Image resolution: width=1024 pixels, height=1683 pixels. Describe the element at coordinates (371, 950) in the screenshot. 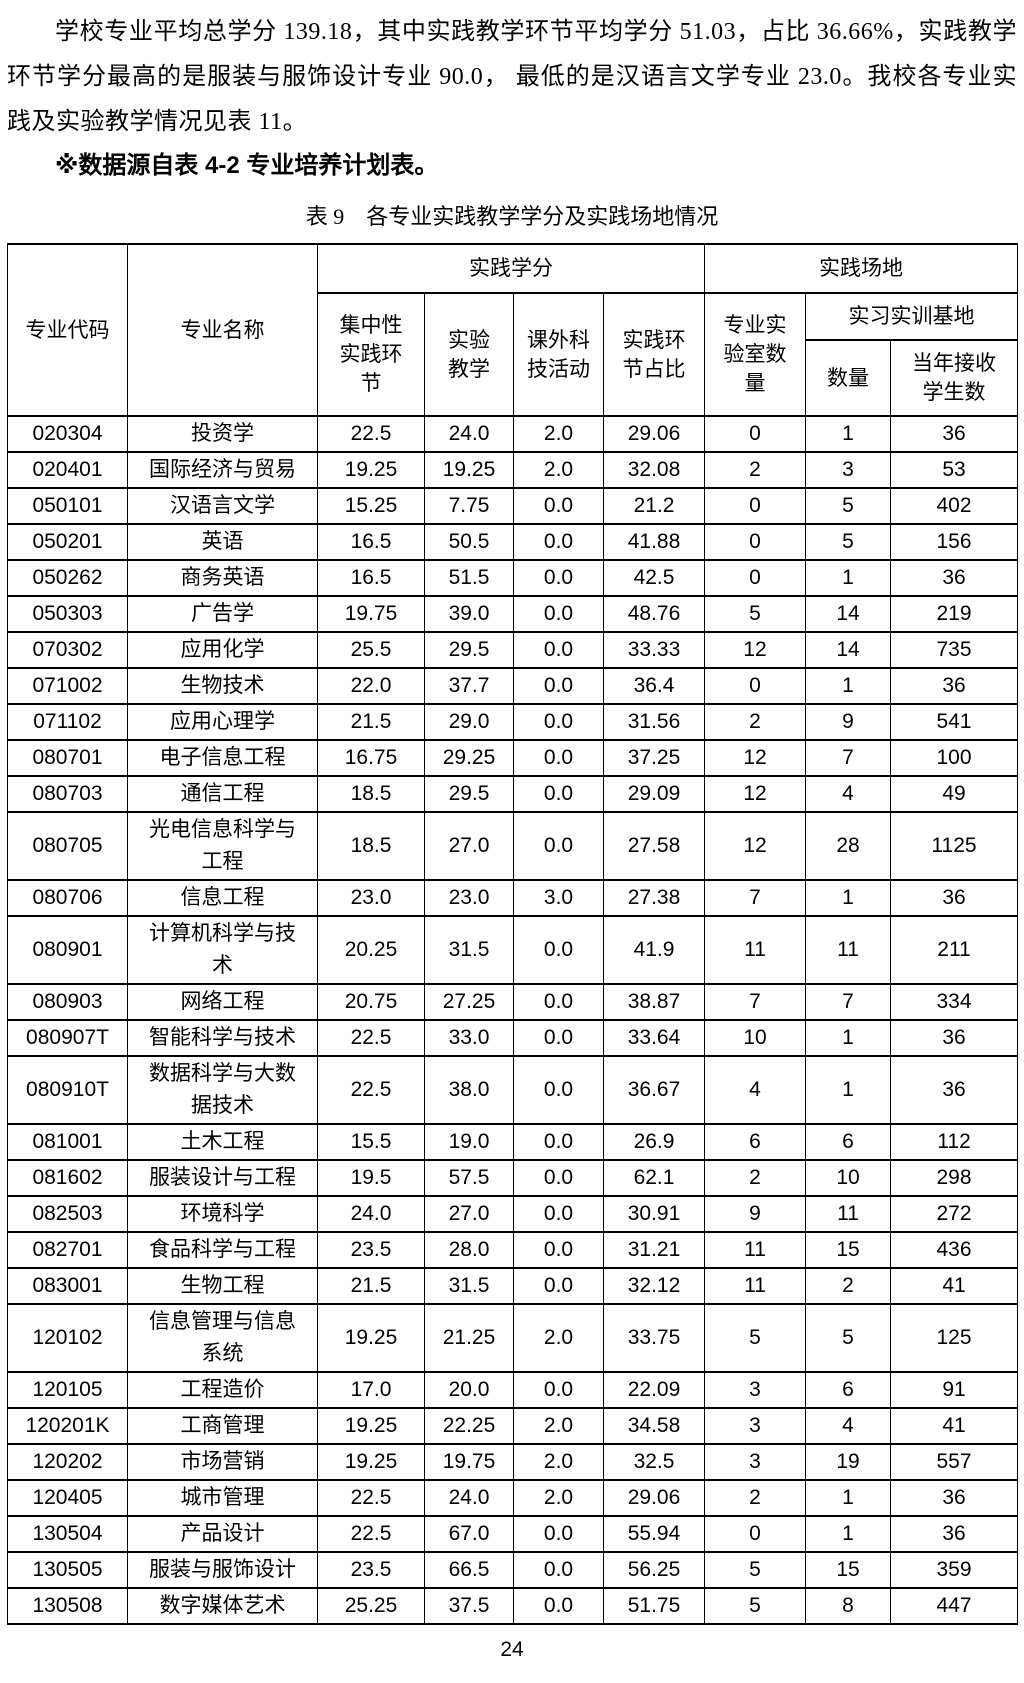

I see `cell-concentrated-practice-credits: 20.25` at that location.